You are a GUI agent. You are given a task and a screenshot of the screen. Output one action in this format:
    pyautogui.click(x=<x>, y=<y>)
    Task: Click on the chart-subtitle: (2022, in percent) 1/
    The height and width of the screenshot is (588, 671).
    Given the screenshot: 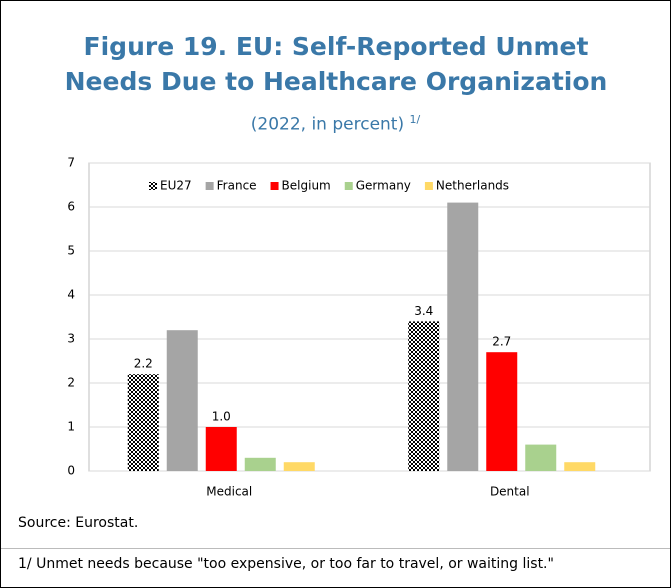 What is the action you would take?
    pyautogui.click(x=335, y=124)
    